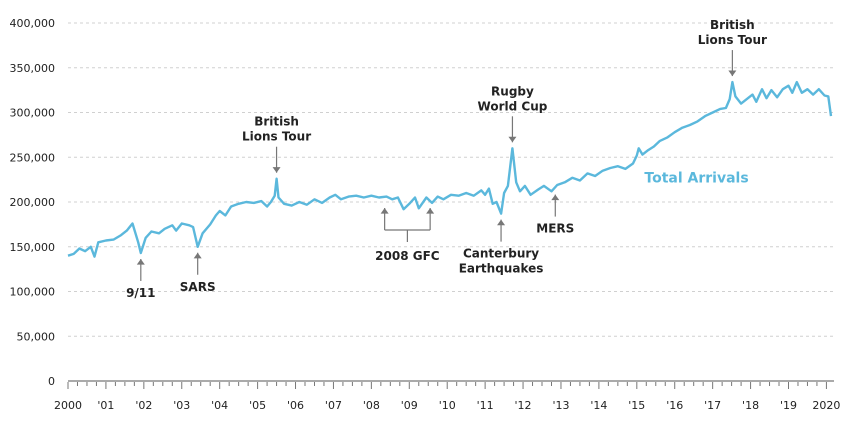 The width and height of the screenshot is (850, 421). I want to click on annotation-mers: MERS, so click(555, 215).